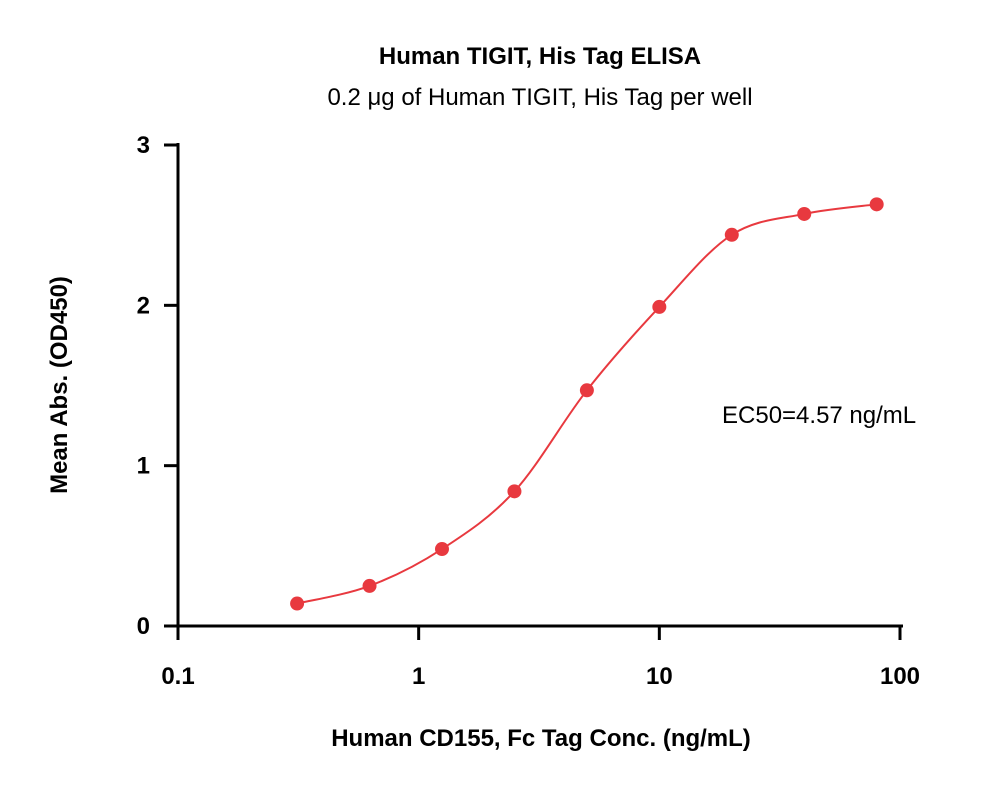 This screenshot has height=790, width=1000. I want to click on chart-title: Human TIGIT, His Tag ELISA, so click(540, 56).